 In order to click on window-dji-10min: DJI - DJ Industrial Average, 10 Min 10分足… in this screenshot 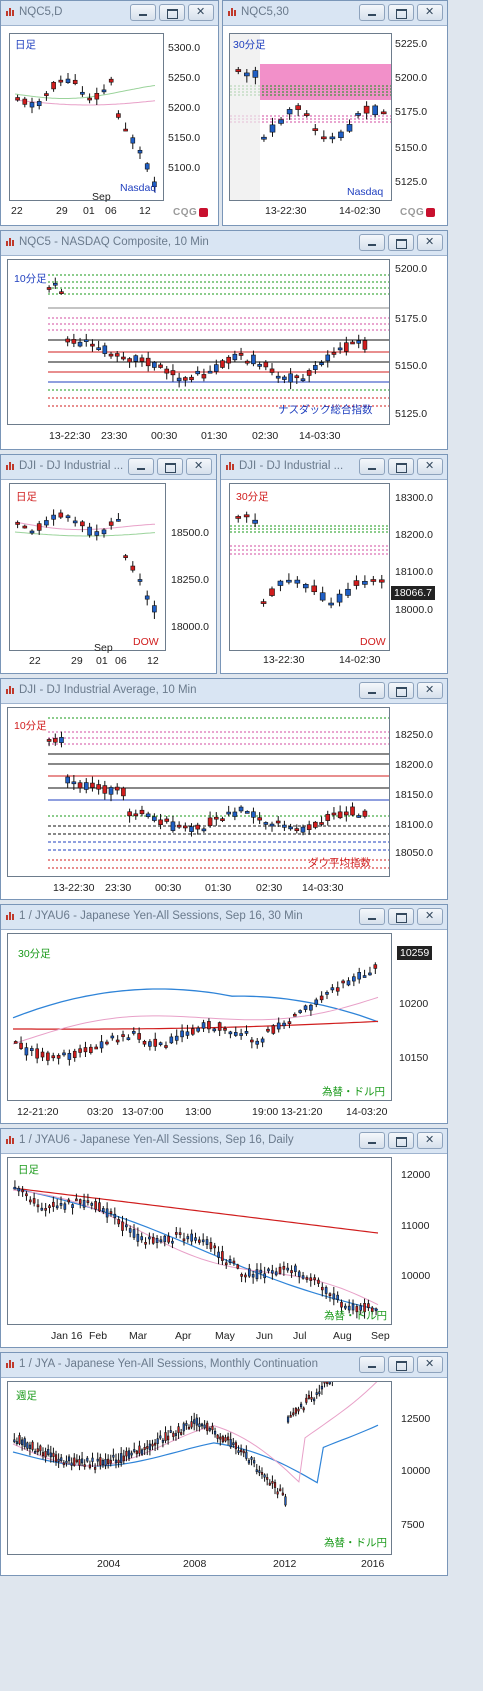, I will do `click(224, 789)`.